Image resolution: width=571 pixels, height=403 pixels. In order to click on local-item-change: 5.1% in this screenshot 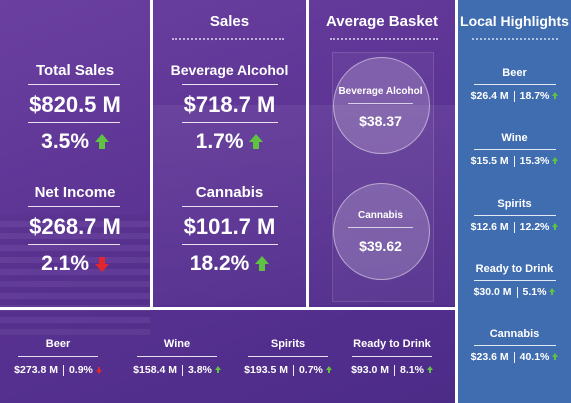, I will do `click(534, 292)`.